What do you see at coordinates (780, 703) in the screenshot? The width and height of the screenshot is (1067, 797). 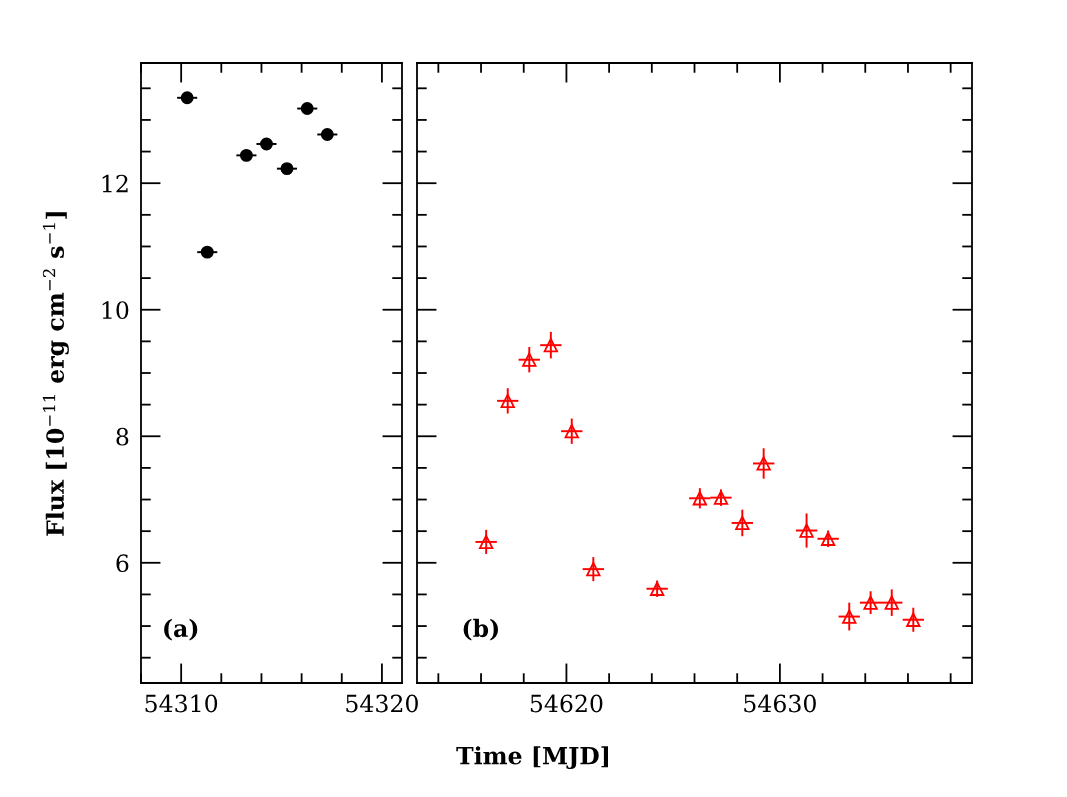 I see `x-tick-label: 54630` at bounding box center [780, 703].